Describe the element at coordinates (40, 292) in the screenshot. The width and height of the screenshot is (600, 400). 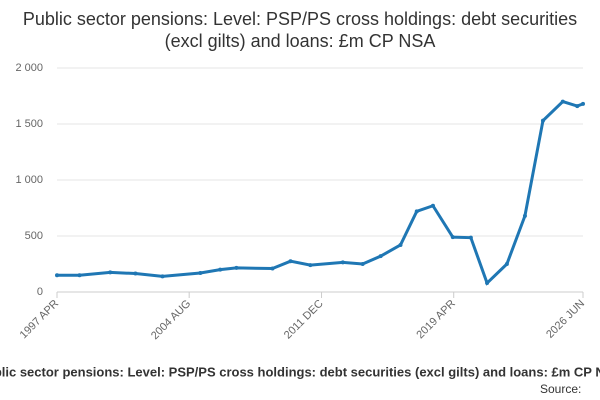
I see `y-tick-label: 0` at that location.